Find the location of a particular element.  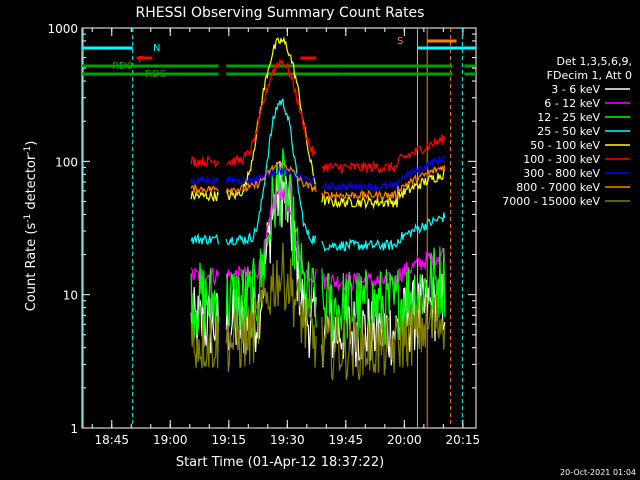

y-tick-label: 1 is located at coordinates (74, 429).